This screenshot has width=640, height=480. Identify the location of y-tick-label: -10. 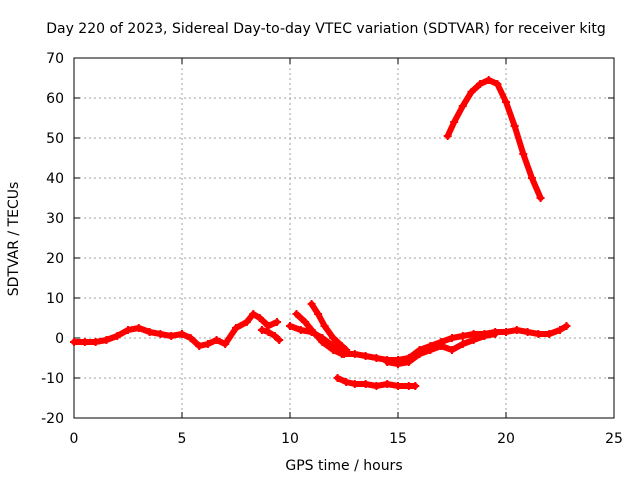
(52, 379).